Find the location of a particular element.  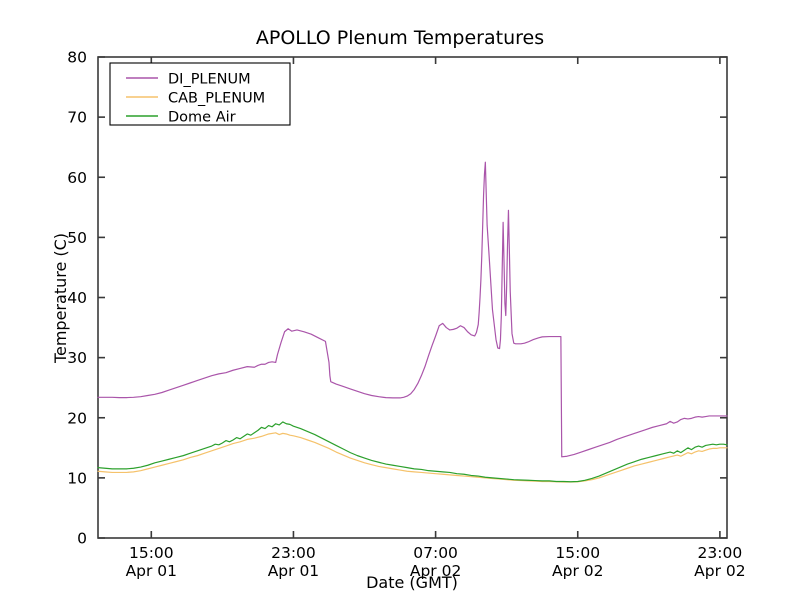

y-tick-label: 10 is located at coordinates (77, 478).